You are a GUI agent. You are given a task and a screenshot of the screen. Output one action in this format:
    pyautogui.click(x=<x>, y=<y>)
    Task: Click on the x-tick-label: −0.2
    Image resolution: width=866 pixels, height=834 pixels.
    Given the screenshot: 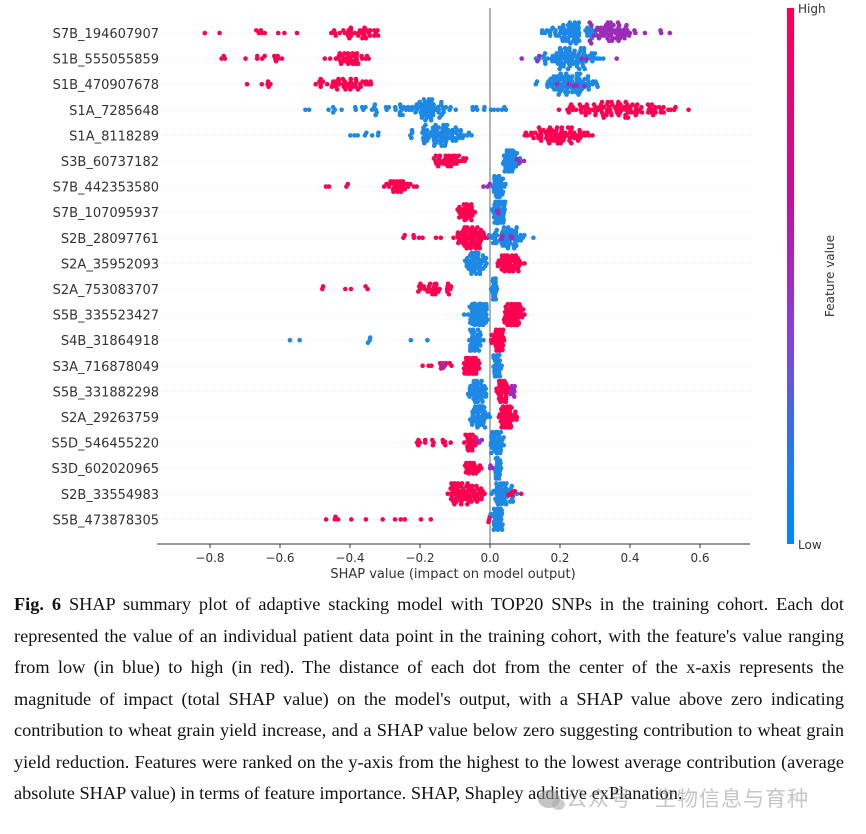 What is the action you would take?
    pyautogui.click(x=419, y=558)
    